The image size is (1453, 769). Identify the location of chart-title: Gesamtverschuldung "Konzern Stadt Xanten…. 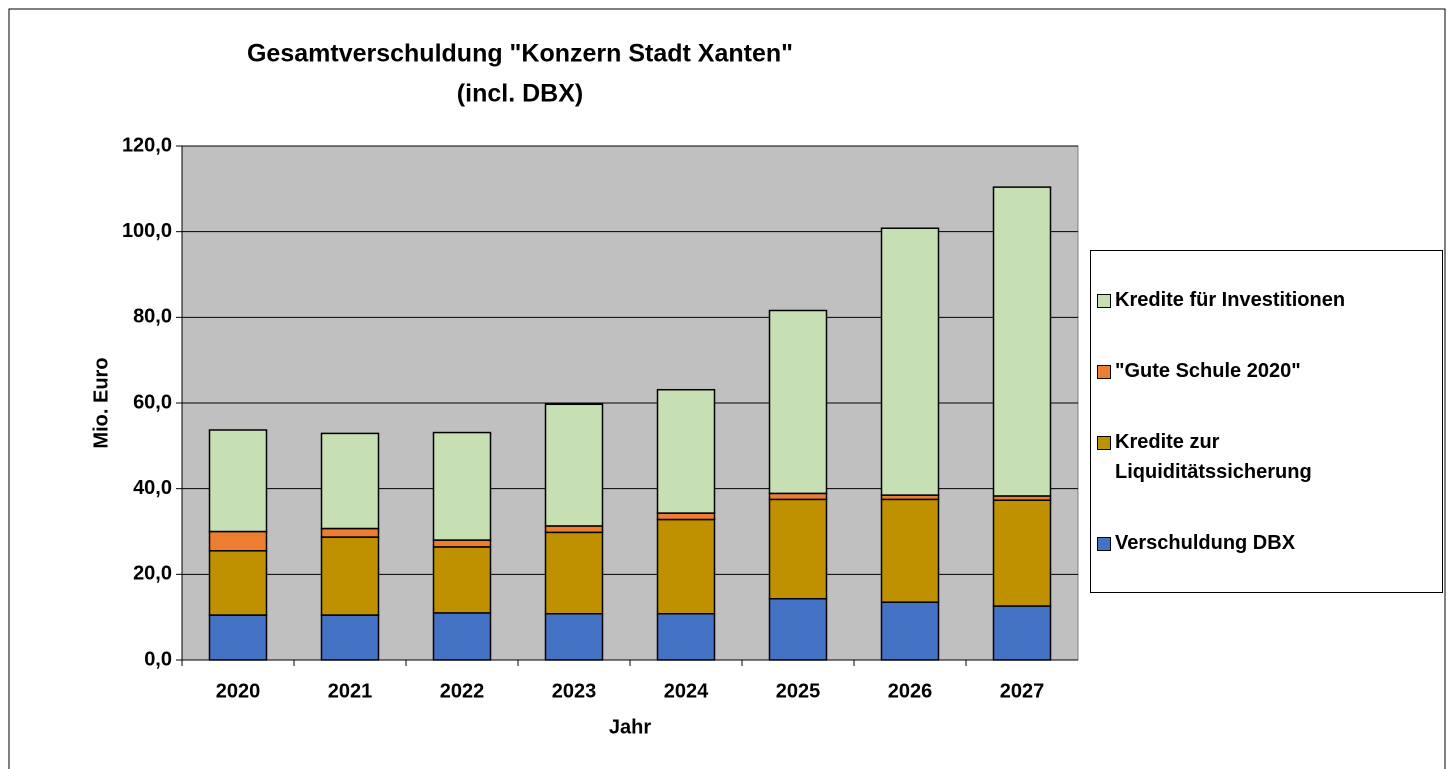
(520, 54).